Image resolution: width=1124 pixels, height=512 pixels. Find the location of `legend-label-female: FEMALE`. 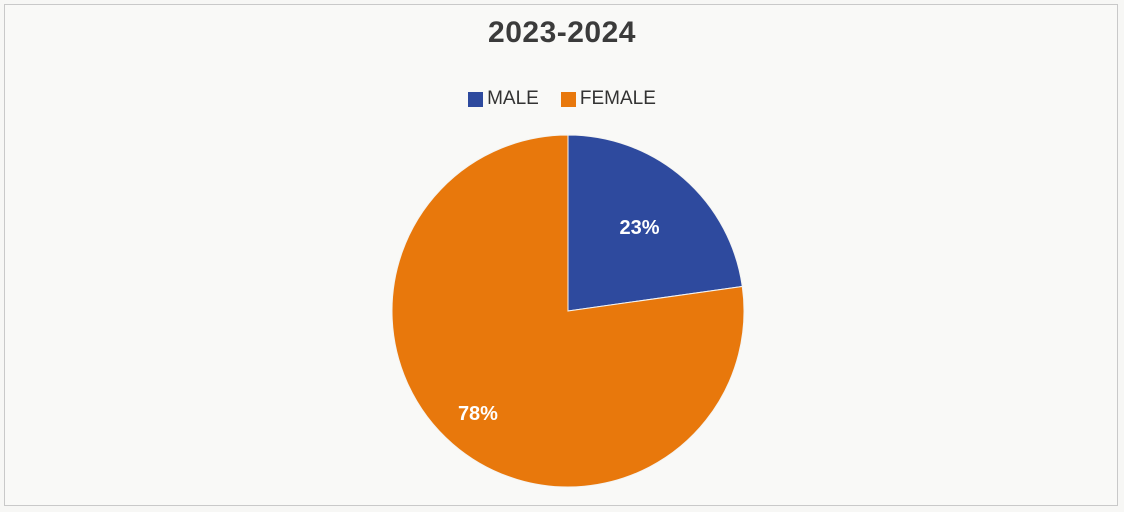

legend-label-female: FEMALE is located at coordinates (617, 98).